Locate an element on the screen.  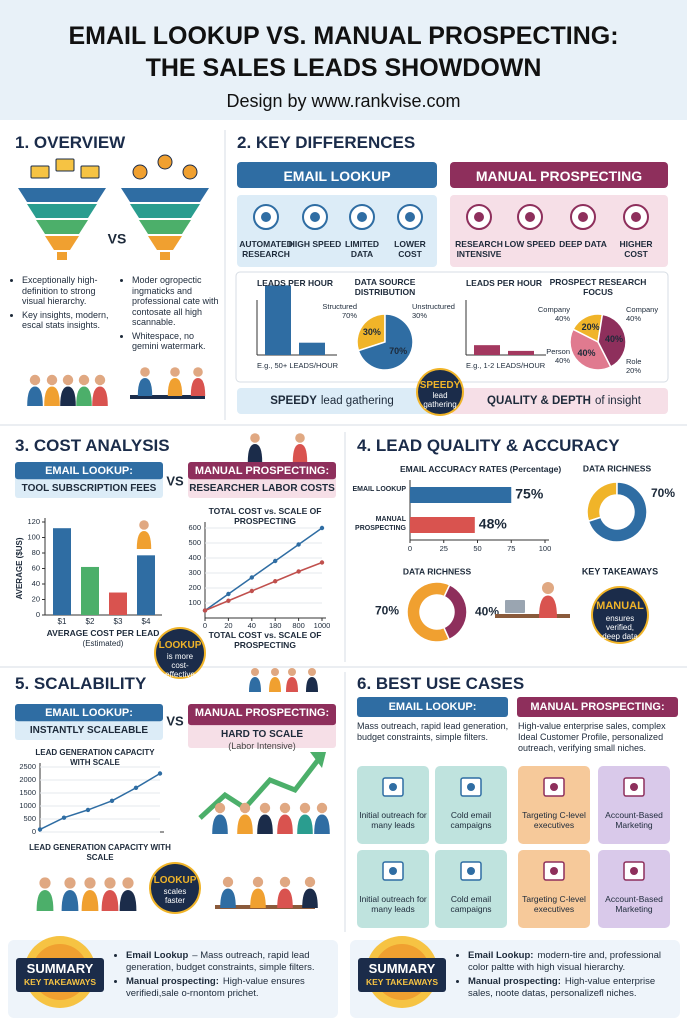
feature-icon-dot is located at coordinates (583, 217).